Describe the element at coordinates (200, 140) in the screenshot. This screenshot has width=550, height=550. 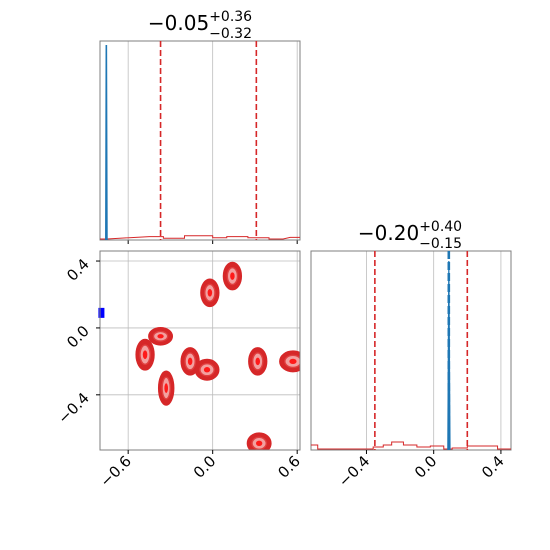
I see `marginal-x-frame` at that location.